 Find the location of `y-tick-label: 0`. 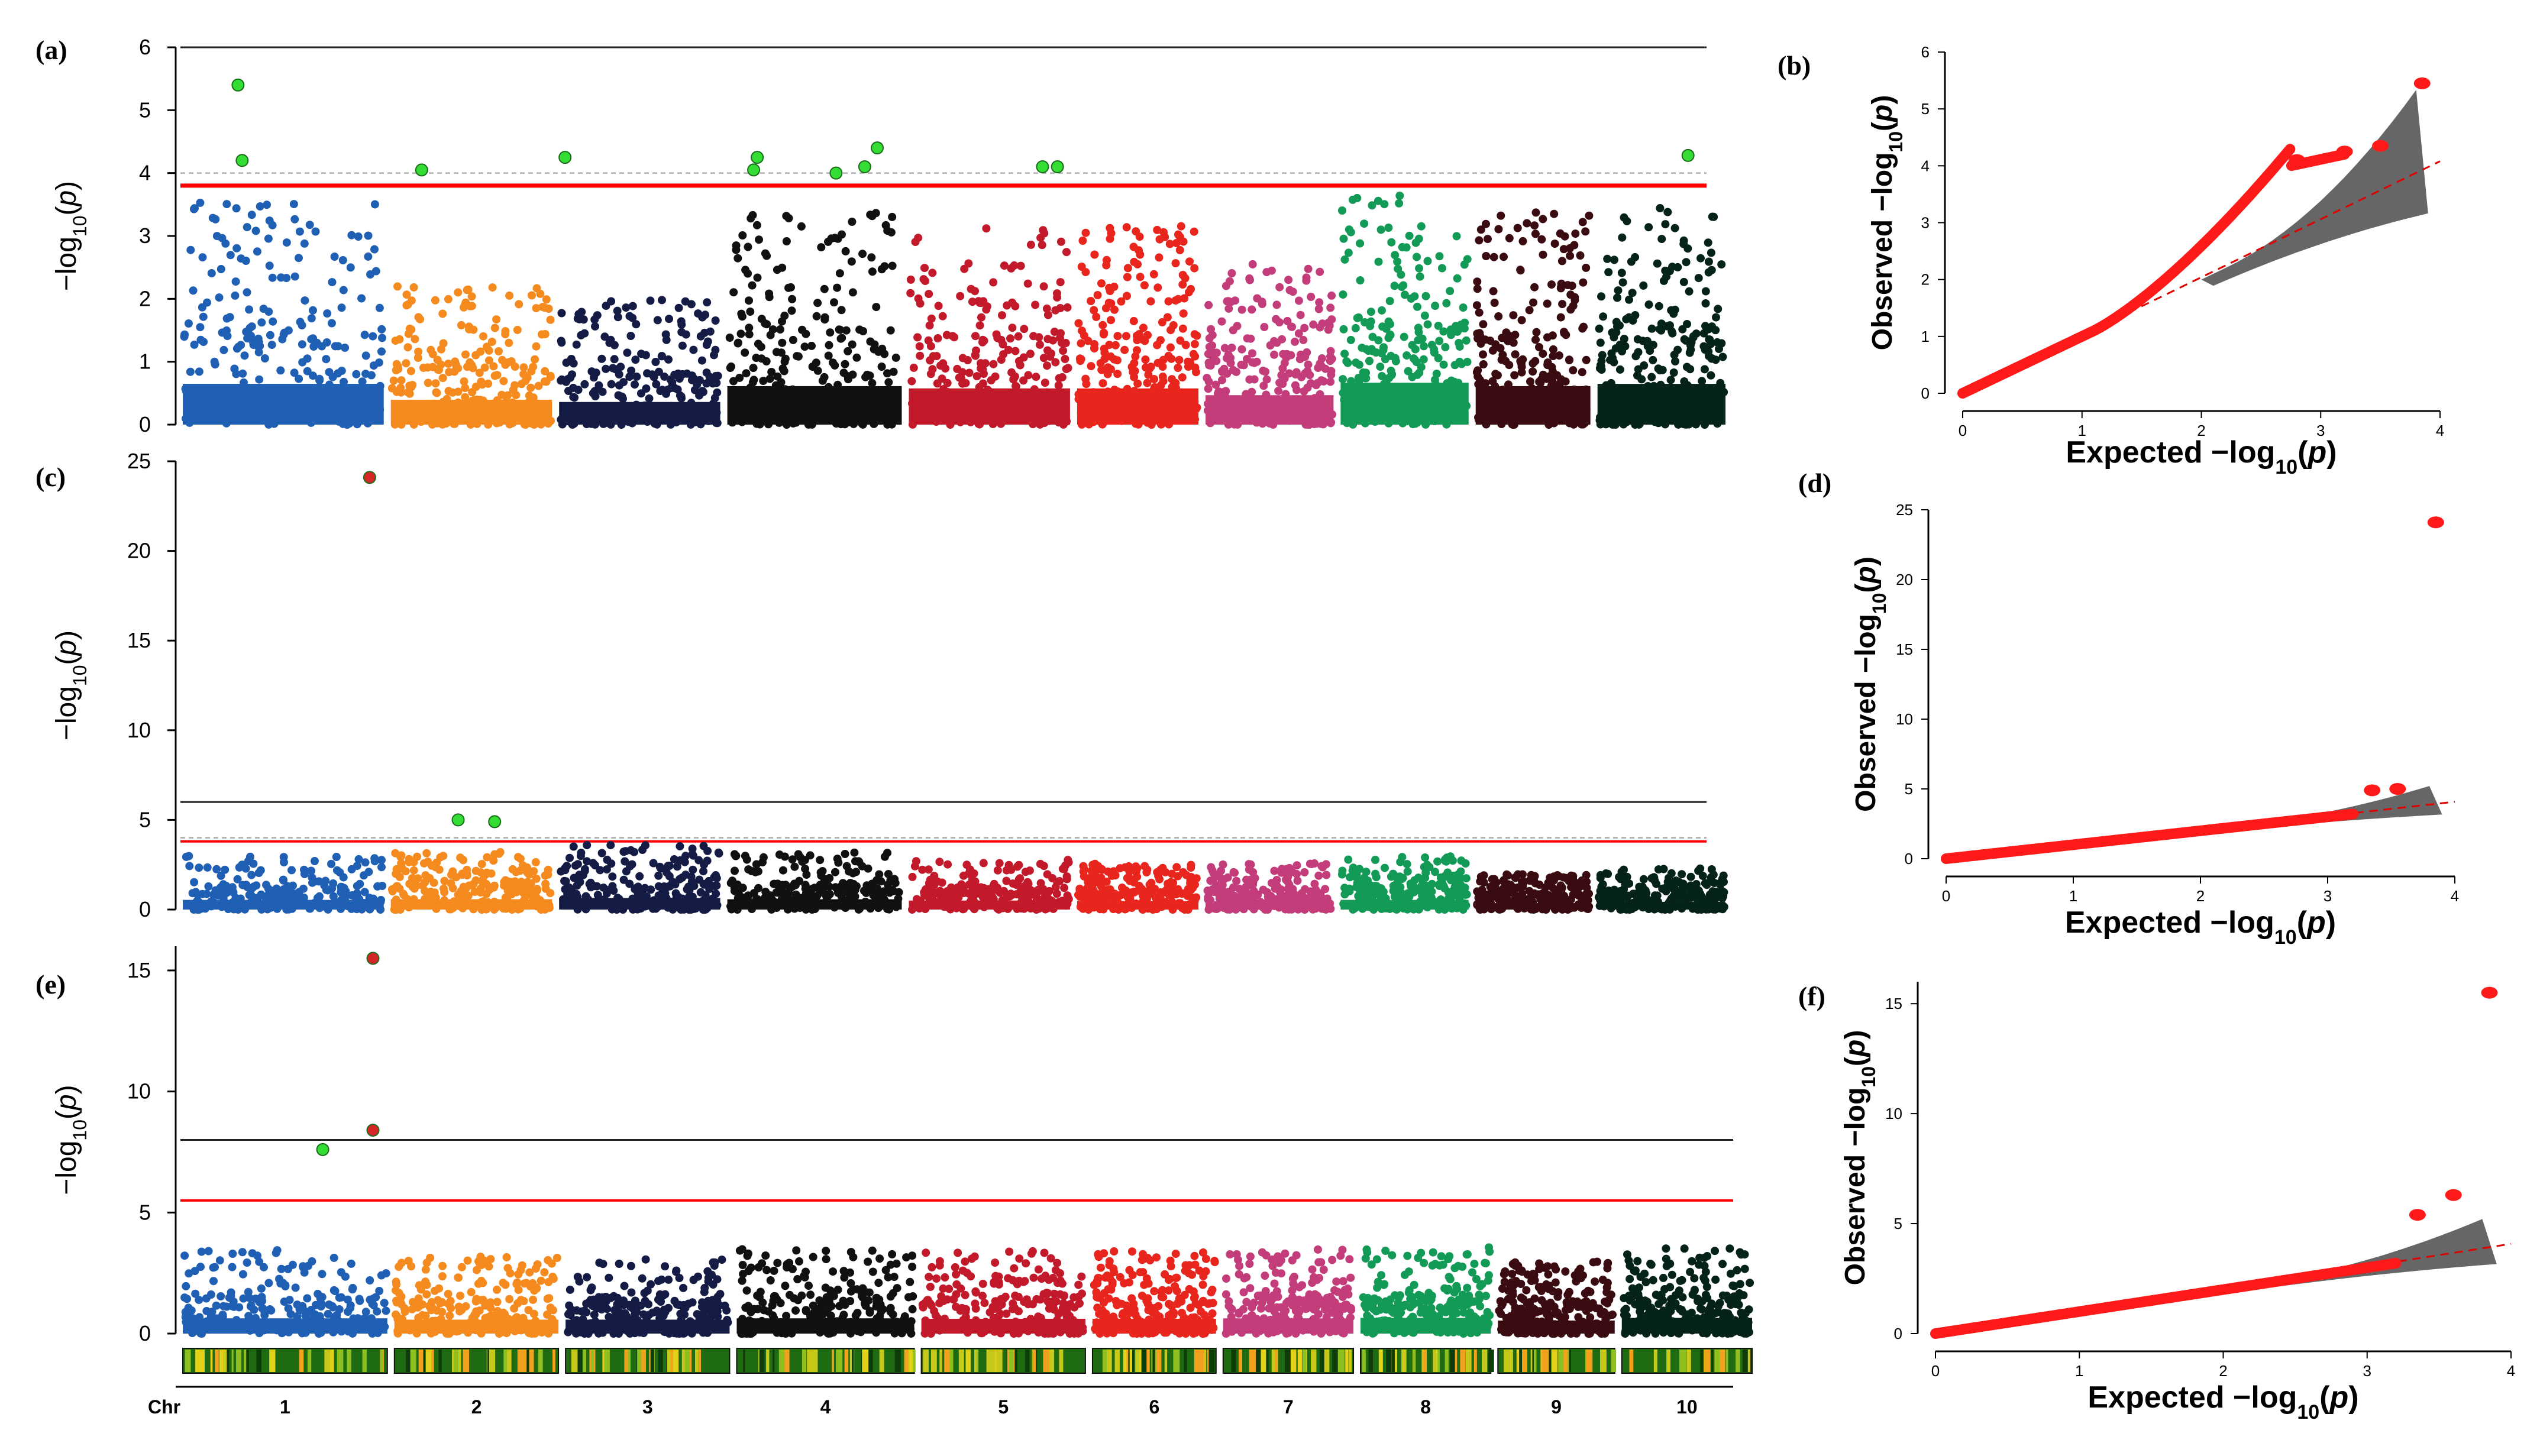

y-tick-label: 0 is located at coordinates (145, 1333).